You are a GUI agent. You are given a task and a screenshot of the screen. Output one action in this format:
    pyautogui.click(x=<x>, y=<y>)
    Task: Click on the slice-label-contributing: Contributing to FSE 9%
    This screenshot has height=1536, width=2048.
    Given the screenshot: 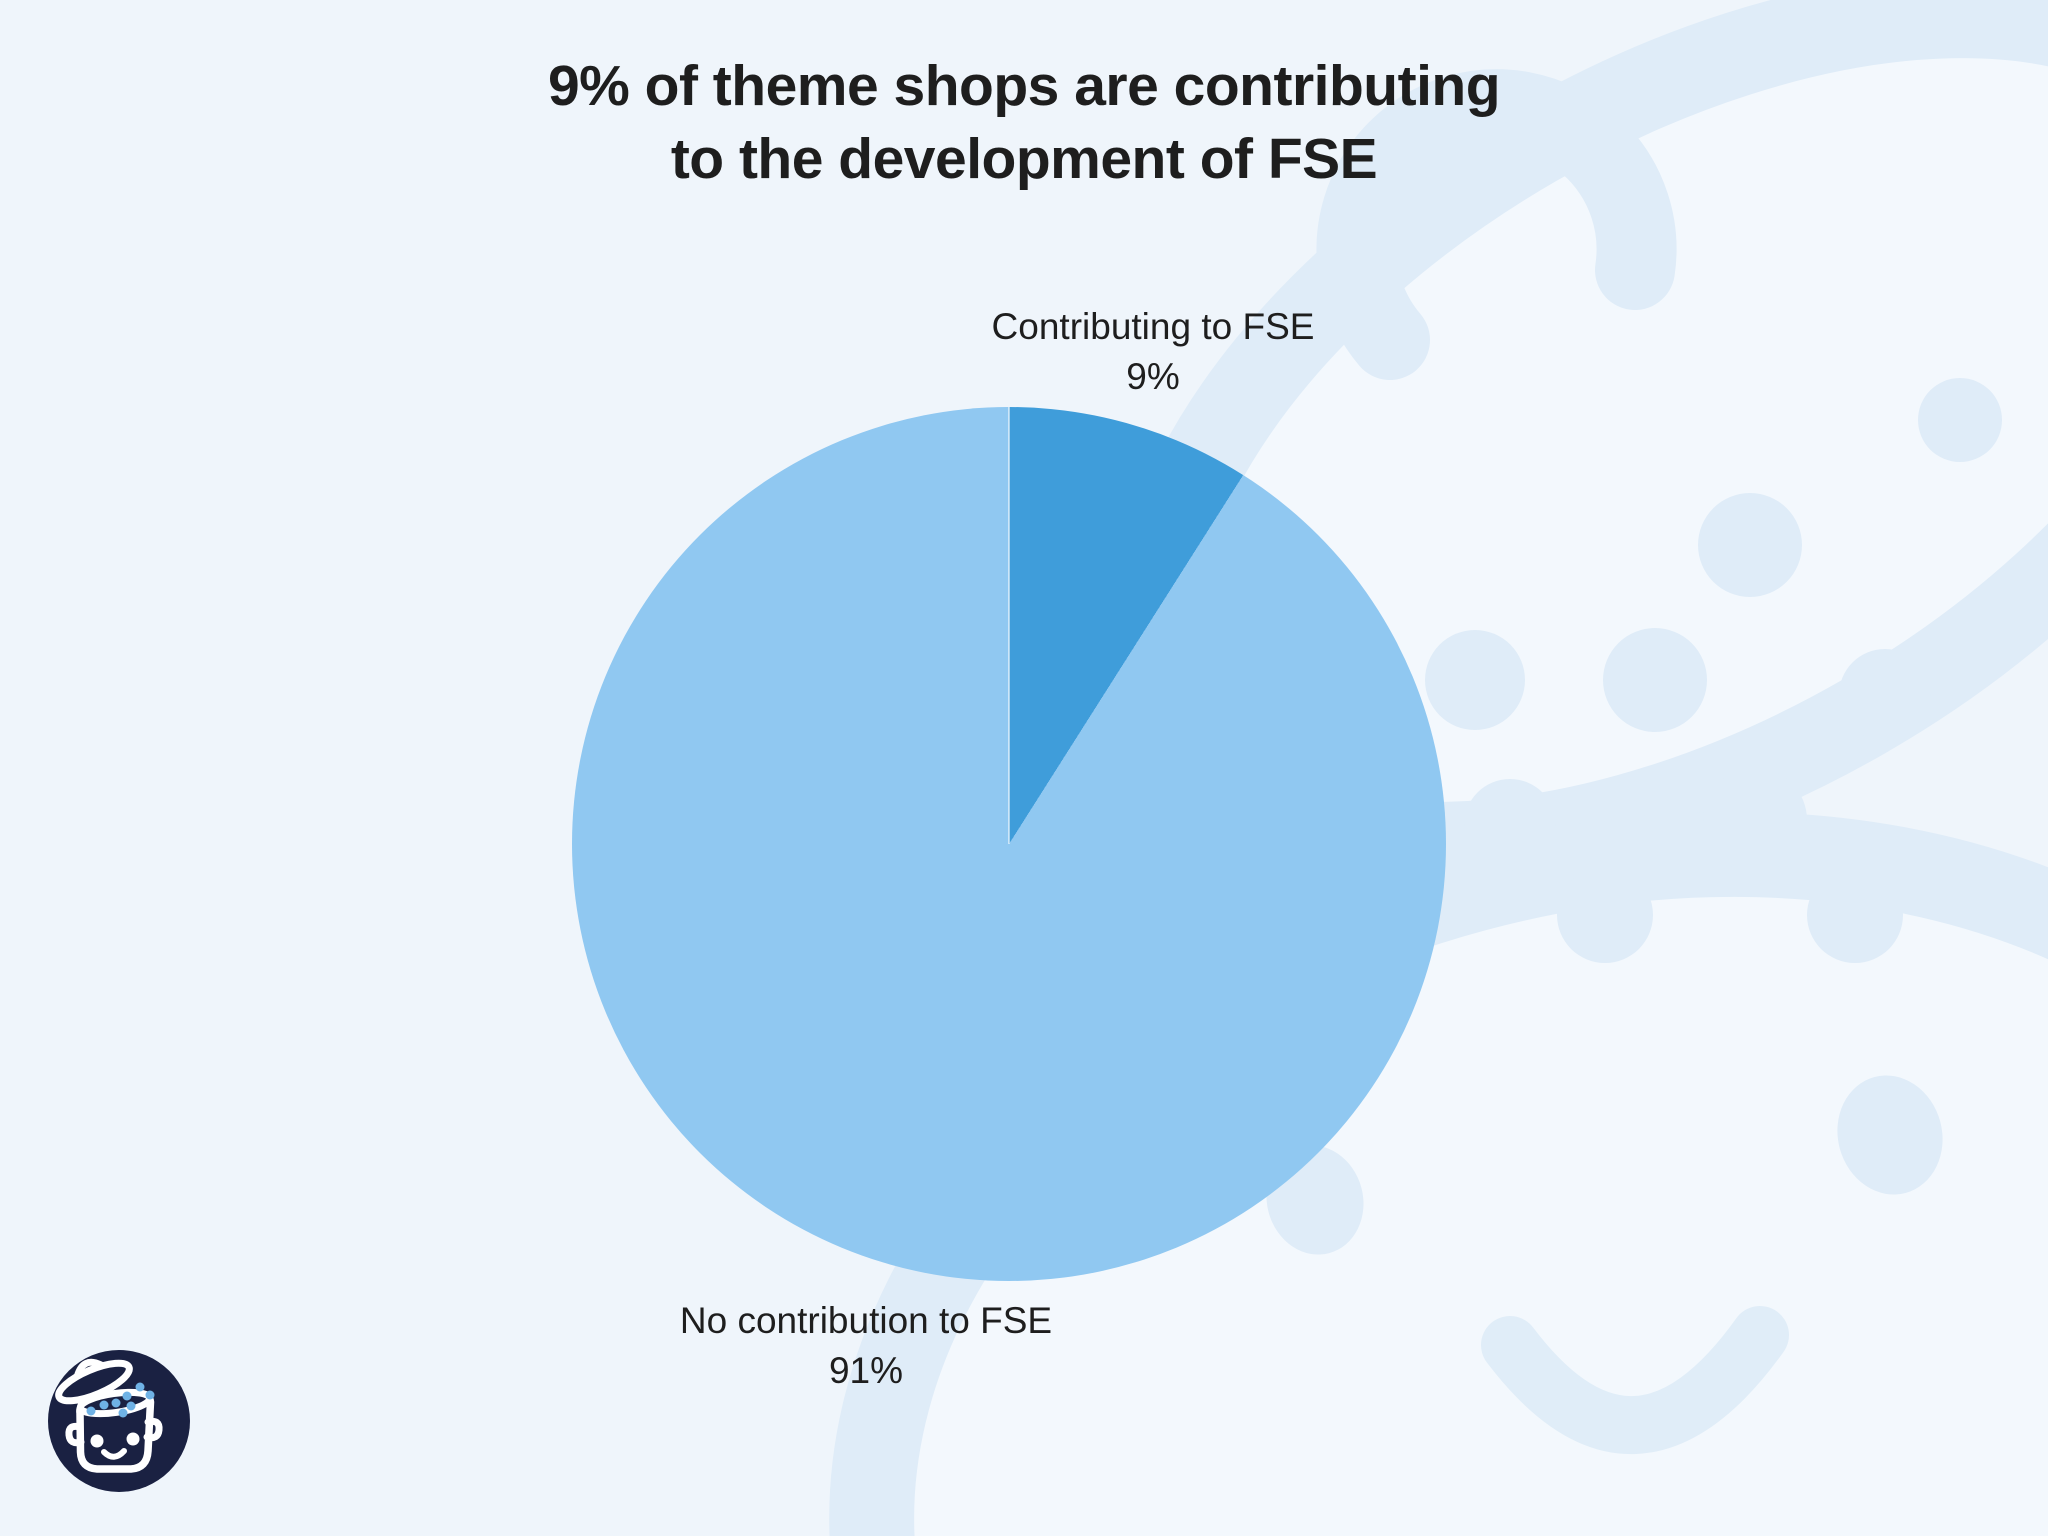 What is the action you would take?
    pyautogui.click(x=1153, y=352)
    